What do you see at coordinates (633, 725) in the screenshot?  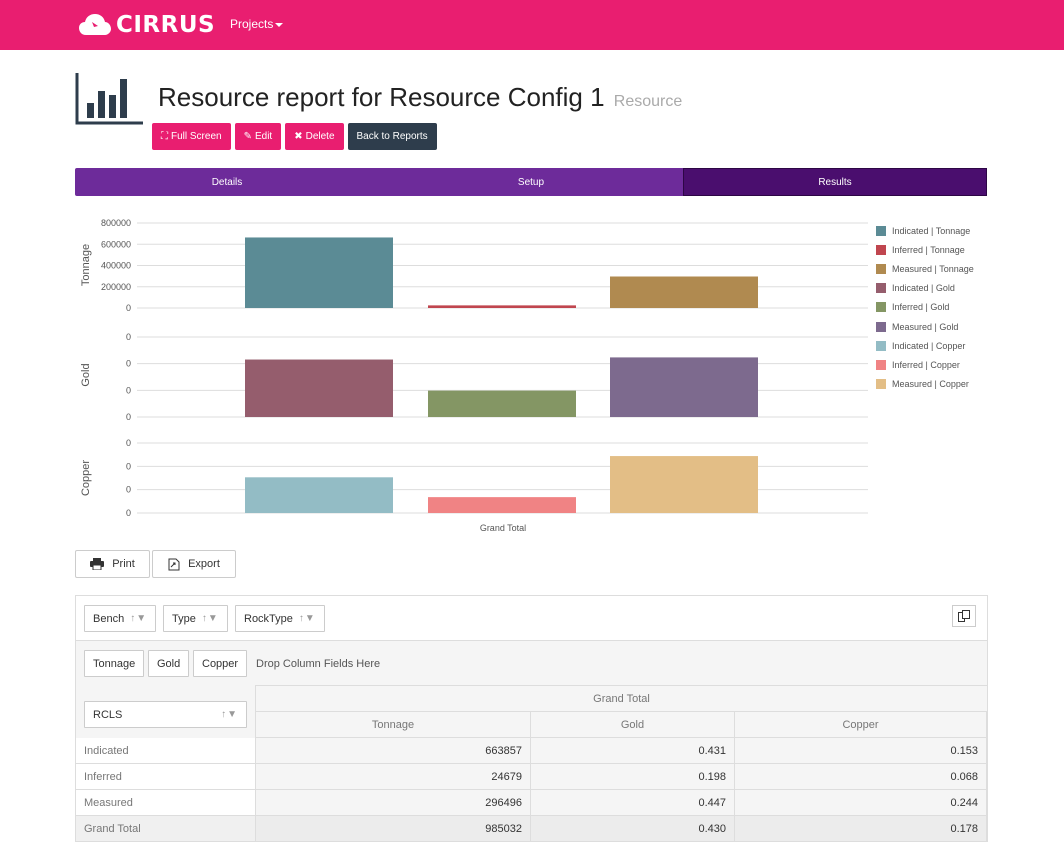 I see `column-header-gold: Gold` at bounding box center [633, 725].